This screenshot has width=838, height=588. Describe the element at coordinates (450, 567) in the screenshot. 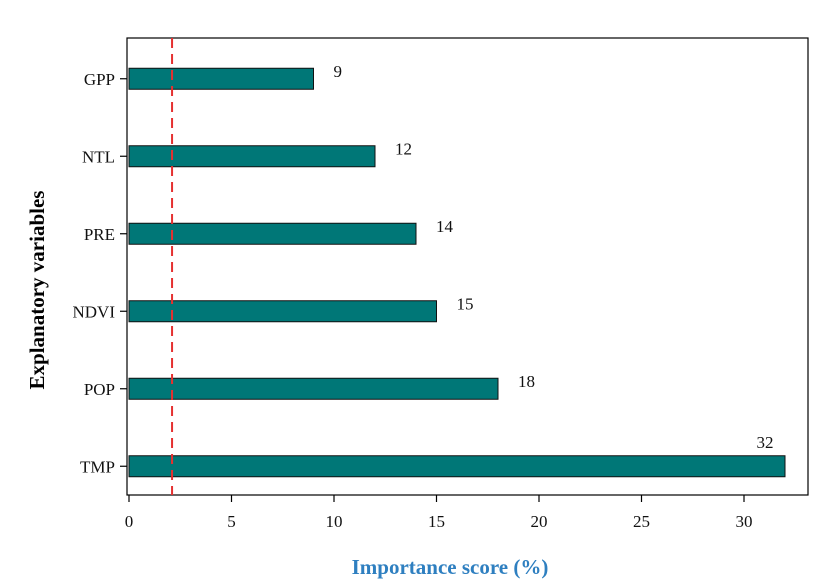

I see `x-axis-title: Importance score (%)` at that location.